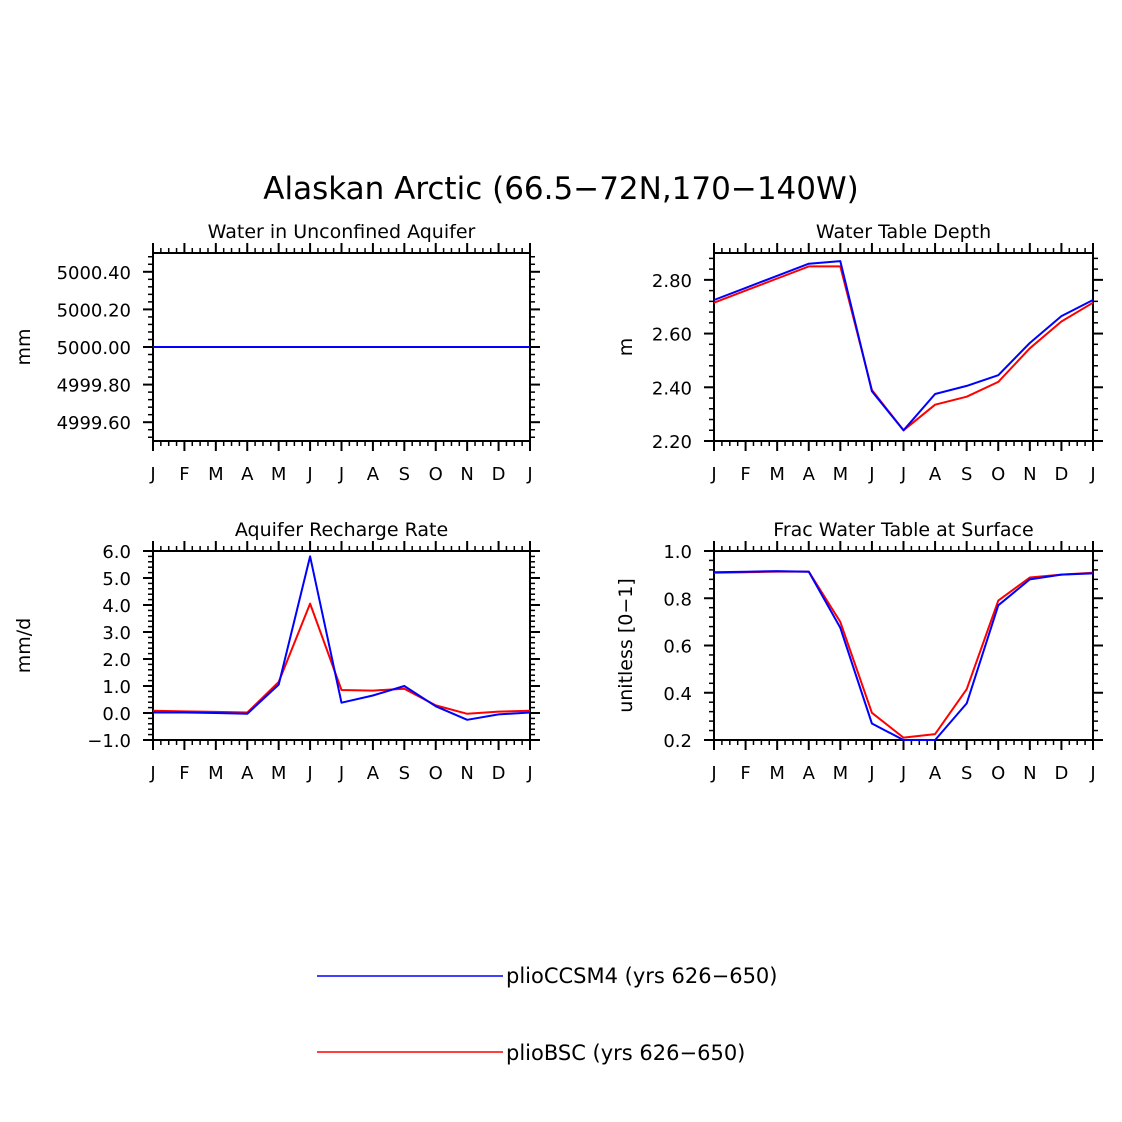 The image size is (1122, 1122). I want to click on y-axis-label: mm/d, so click(24, 645).